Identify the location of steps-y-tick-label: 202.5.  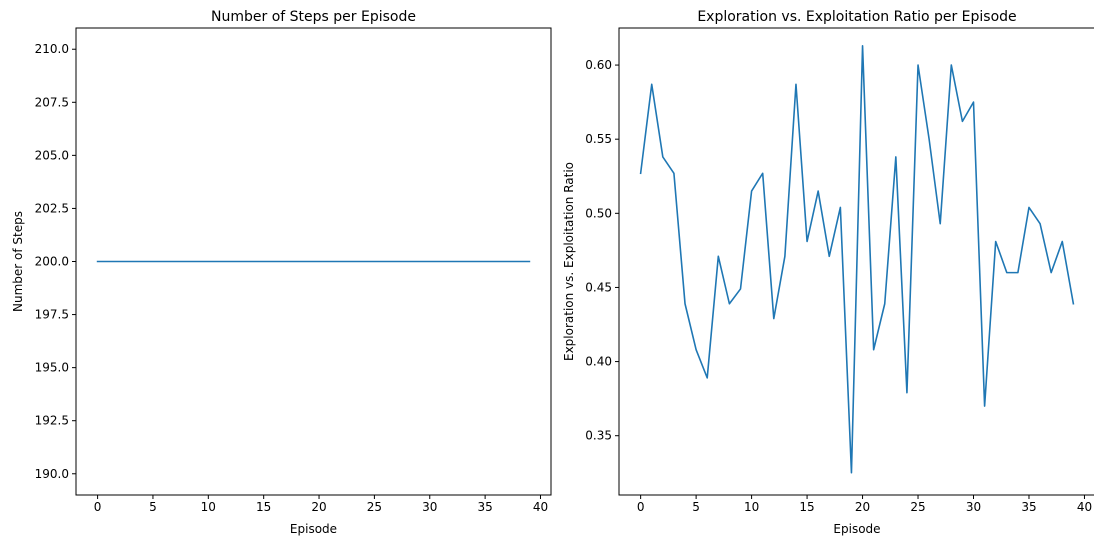
(52, 208).